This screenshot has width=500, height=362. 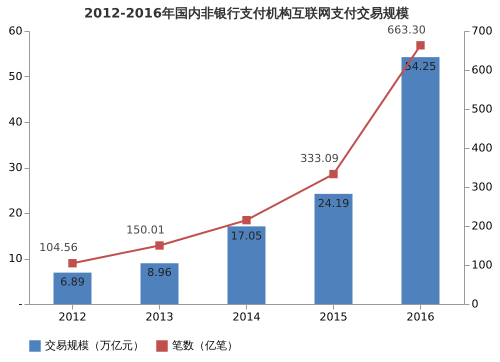 What do you see at coordinates (145, 229) in the screenshot?
I see `data-label: 150.01` at bounding box center [145, 229].